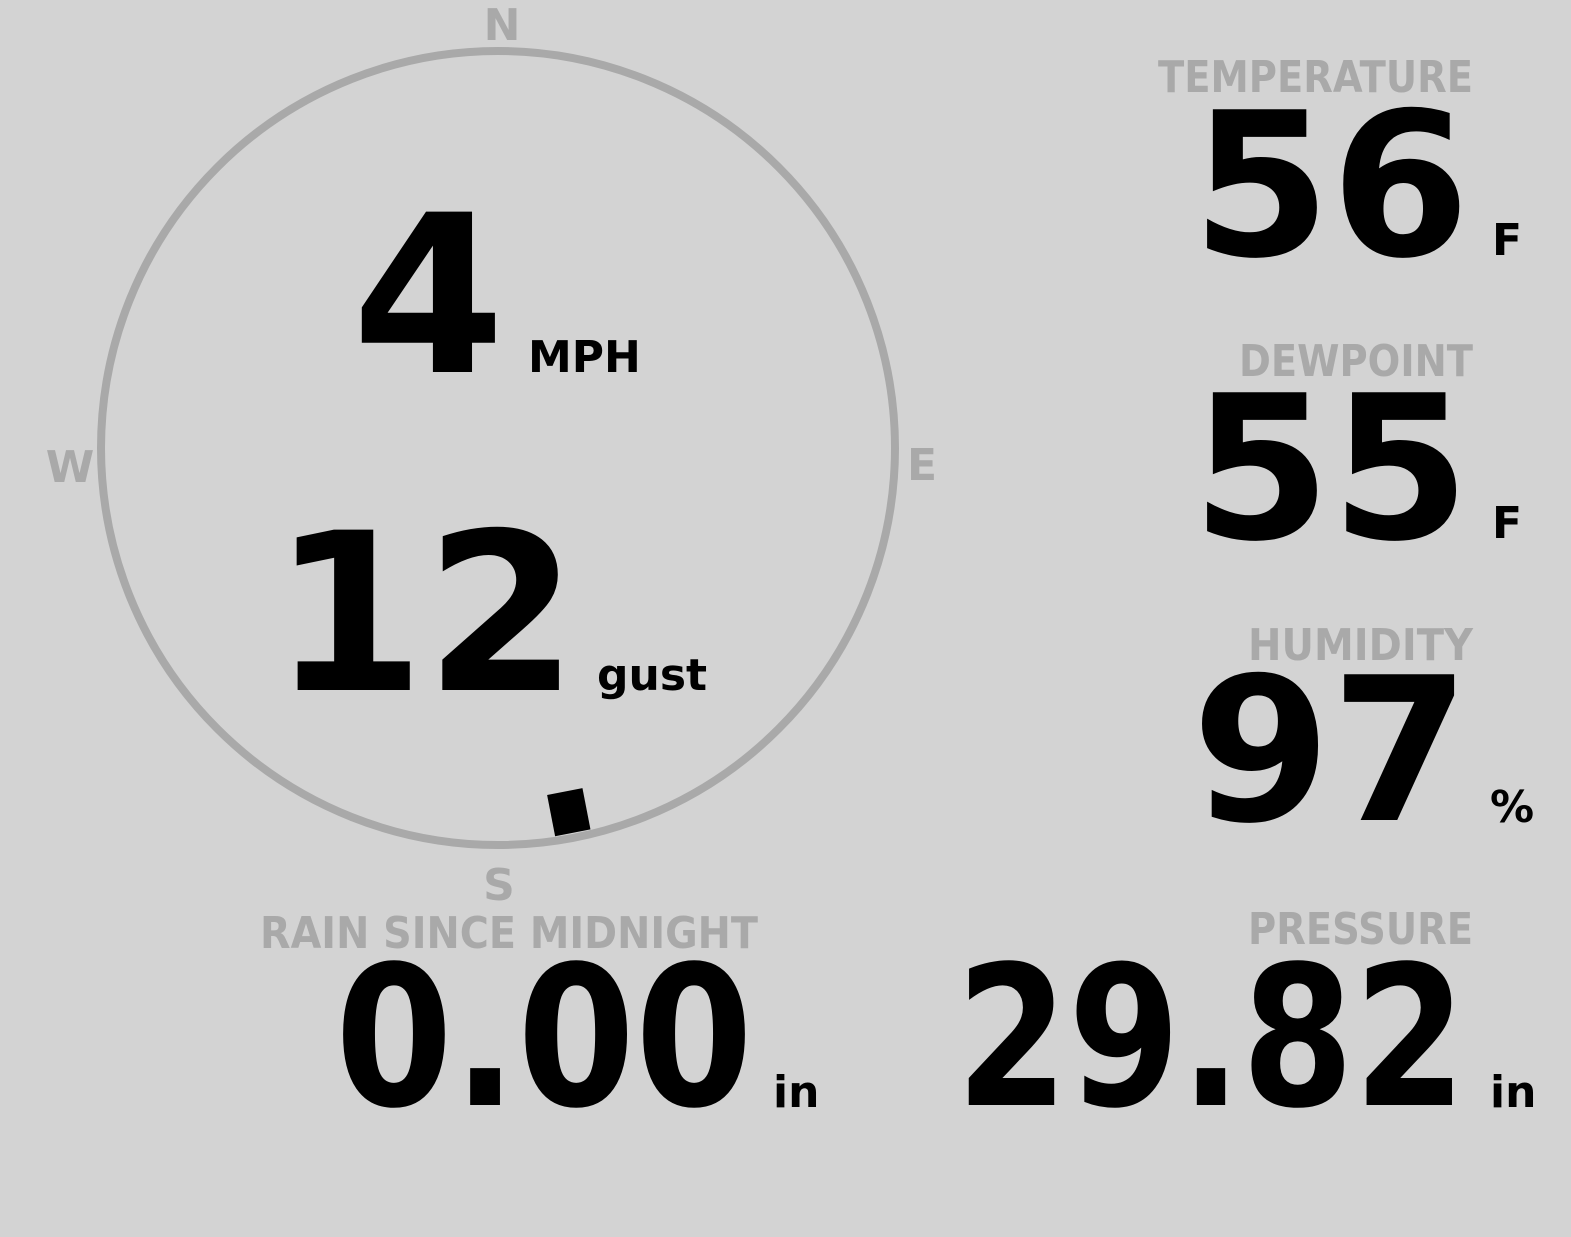 This screenshot has height=1237, width=1571. Describe the element at coordinates (544, 1037) in the screenshot. I see `rain-value: 0.00` at that location.